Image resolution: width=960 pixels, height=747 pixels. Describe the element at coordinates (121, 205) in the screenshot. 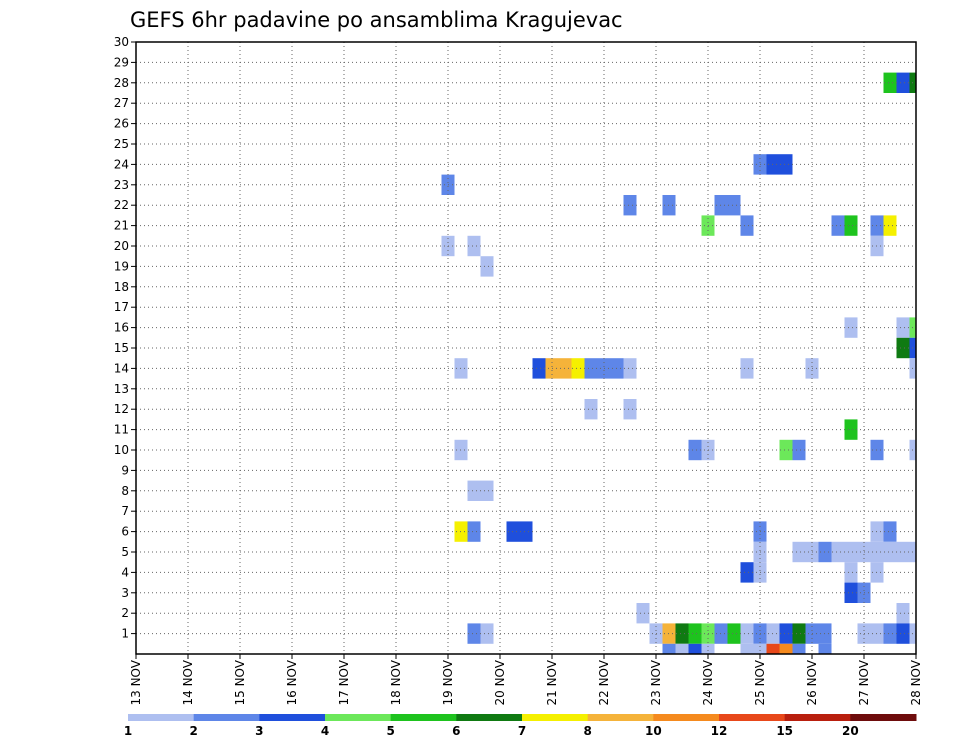

I see `y-tick-label: 22` at that location.